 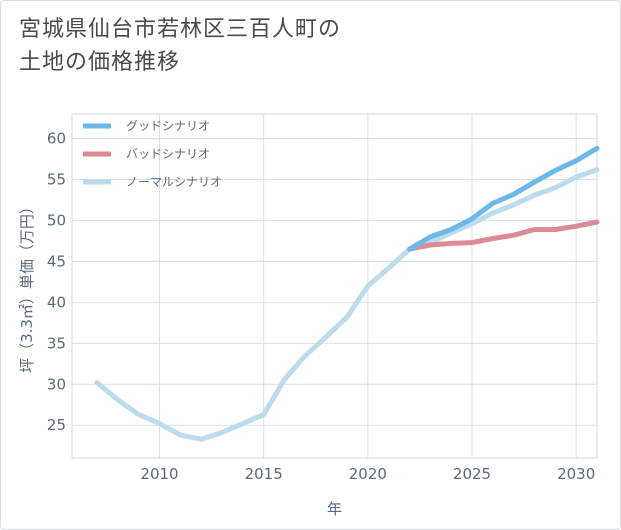 What do you see at coordinates (168, 126) in the screenshot?
I see `legend-label: グッドシナリオ` at bounding box center [168, 126].